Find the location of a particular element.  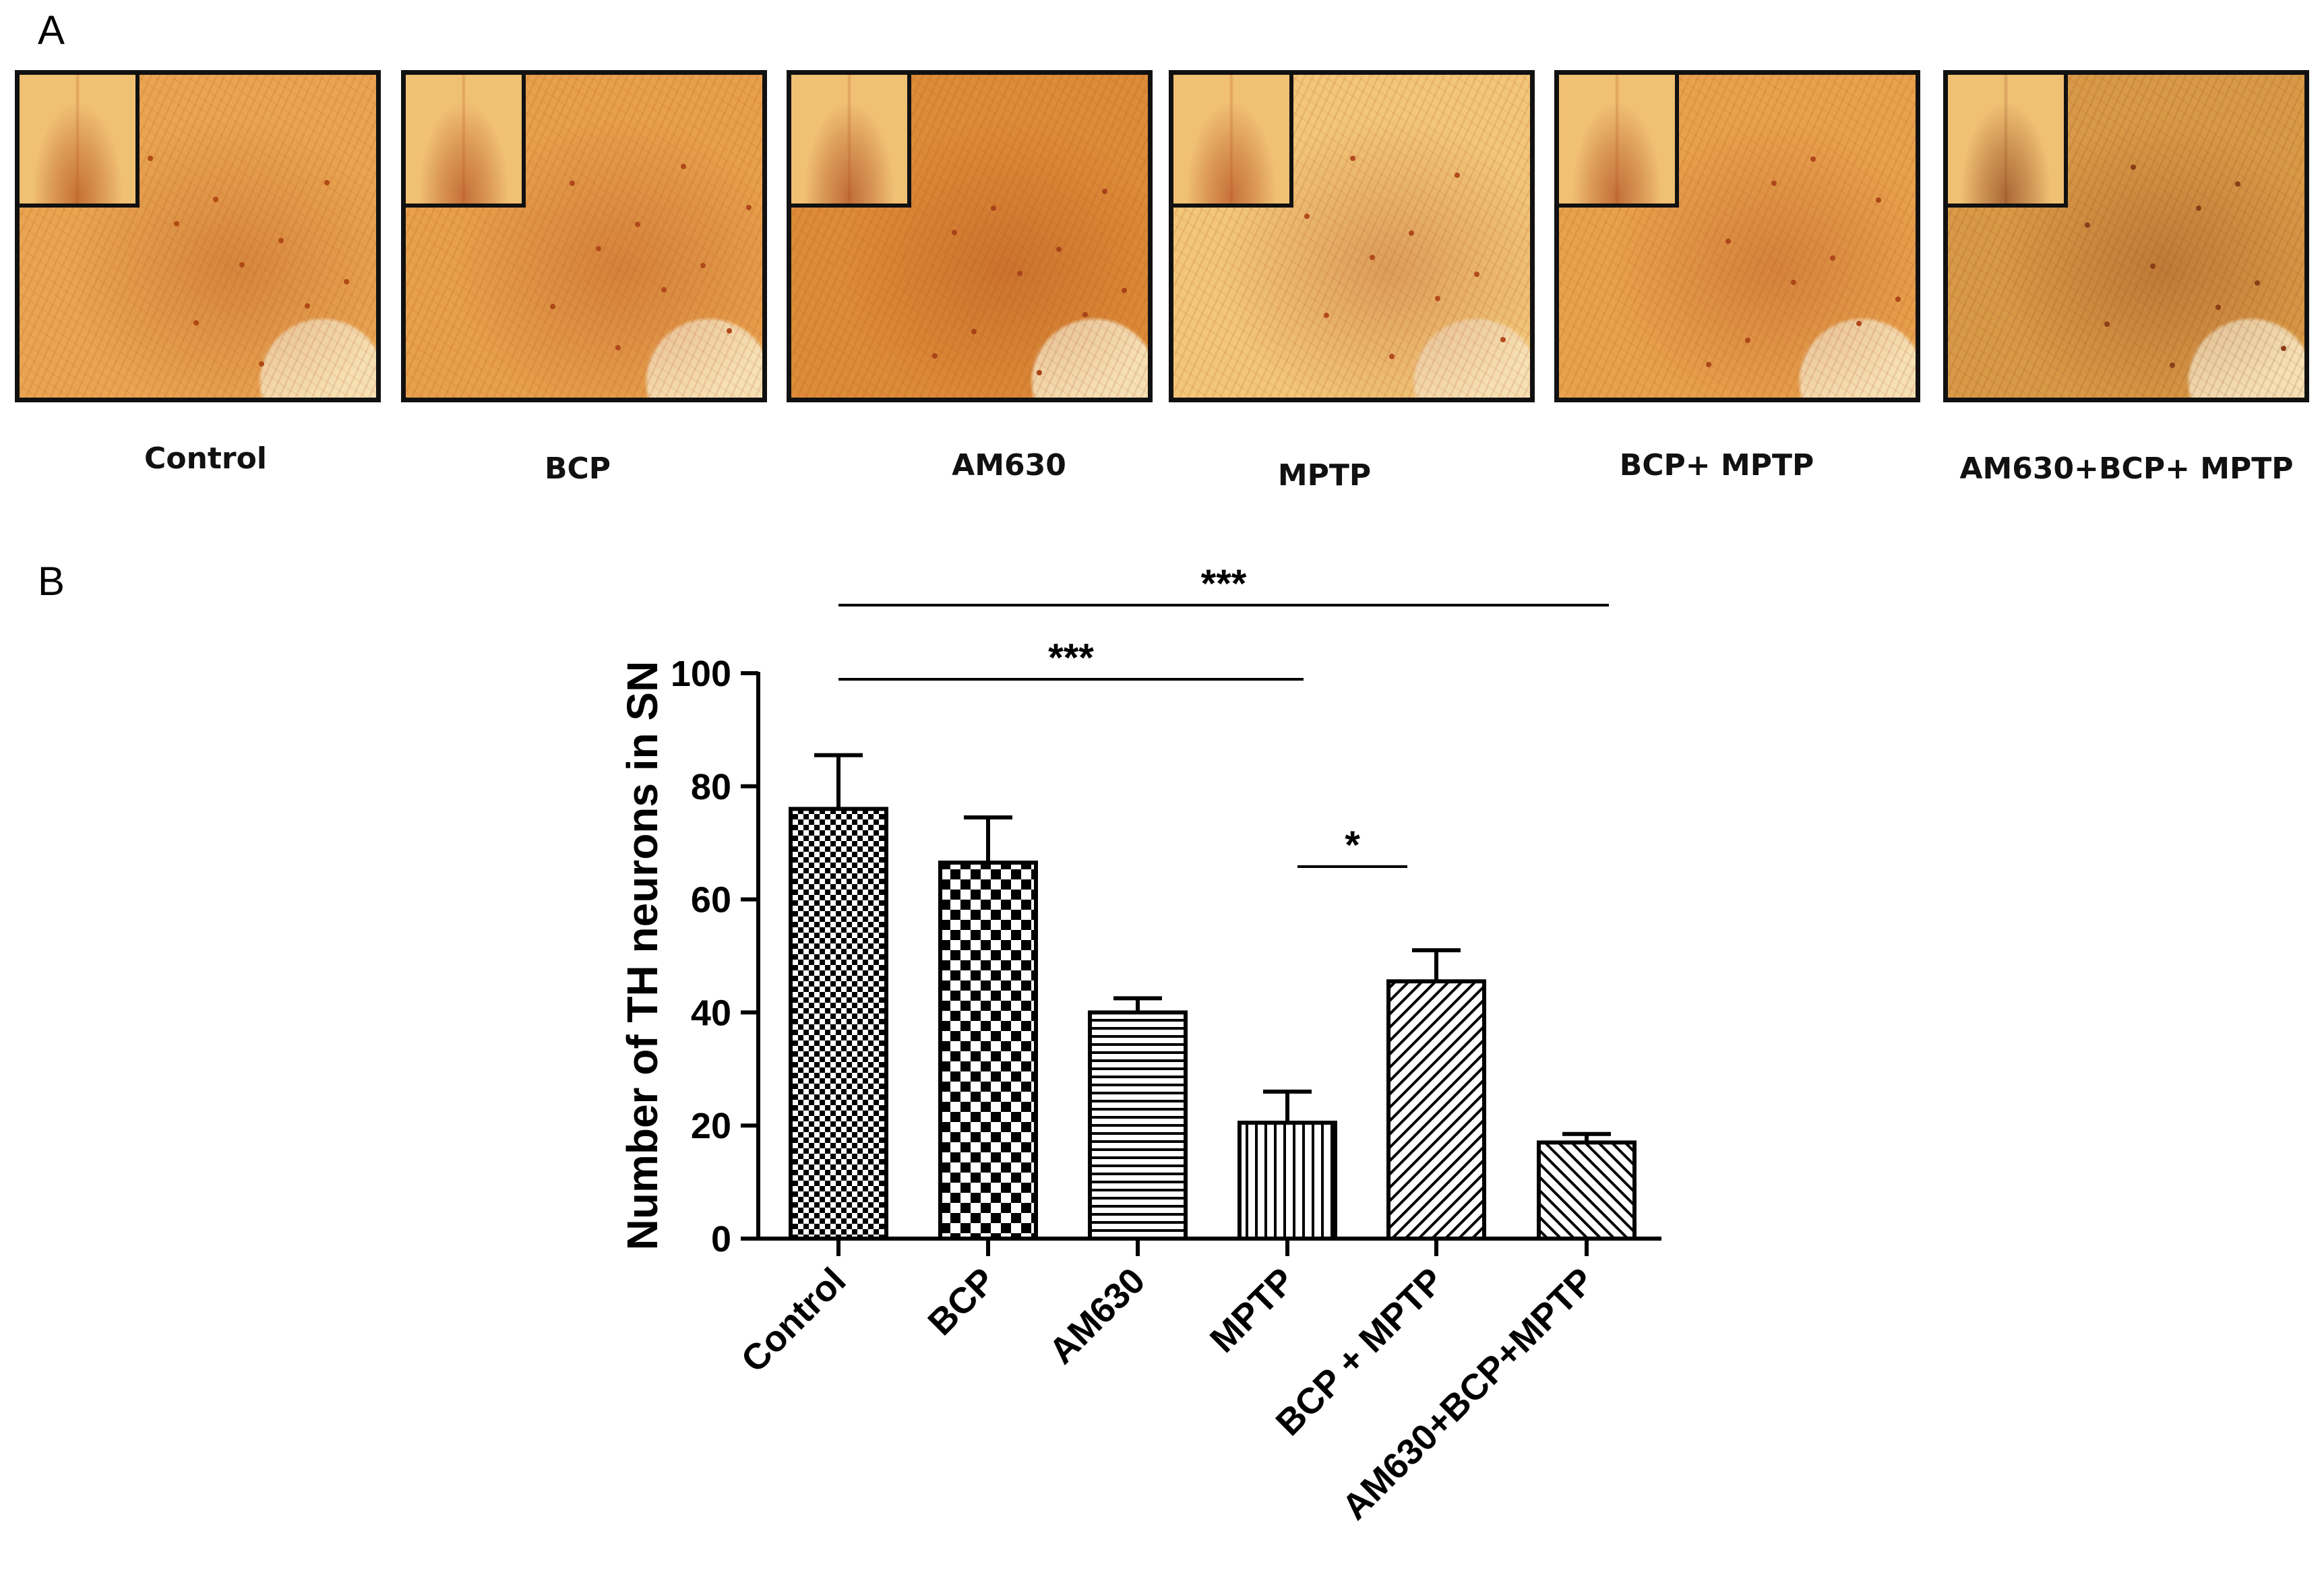

y-tick-label: 40 is located at coordinates (711, 1013).